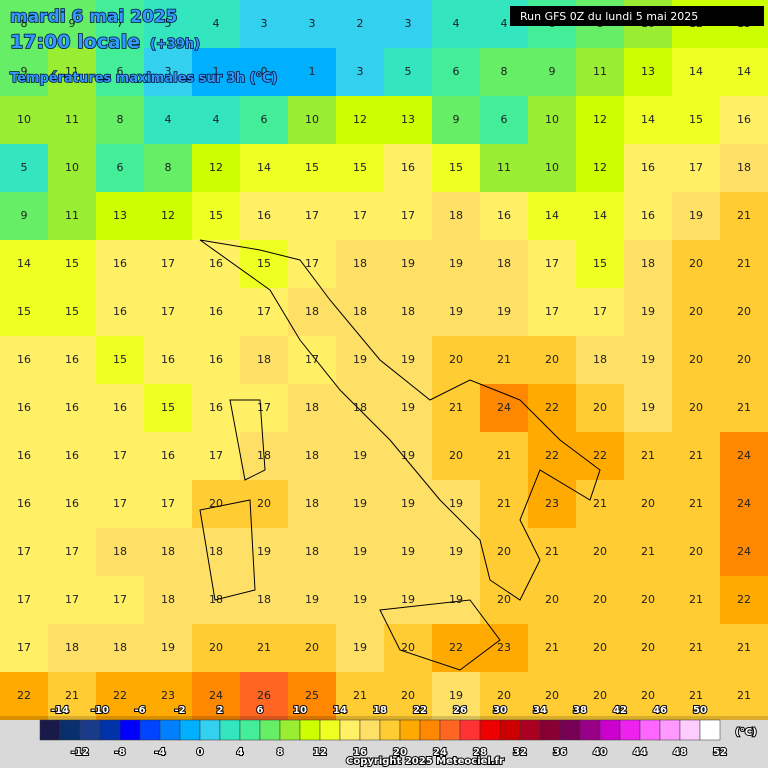 The width and height of the screenshot is (768, 768). I want to click on temp-value: 7, so click(120, 23).